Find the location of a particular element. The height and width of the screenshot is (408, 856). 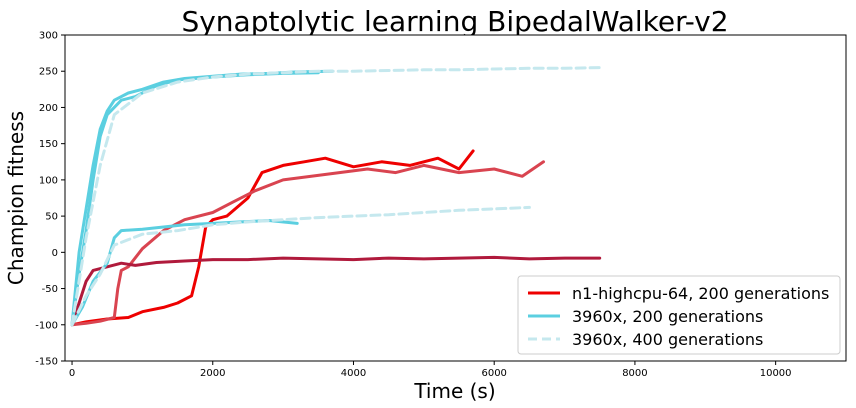

y-tick-label: 50 is located at coordinates (51, 217).